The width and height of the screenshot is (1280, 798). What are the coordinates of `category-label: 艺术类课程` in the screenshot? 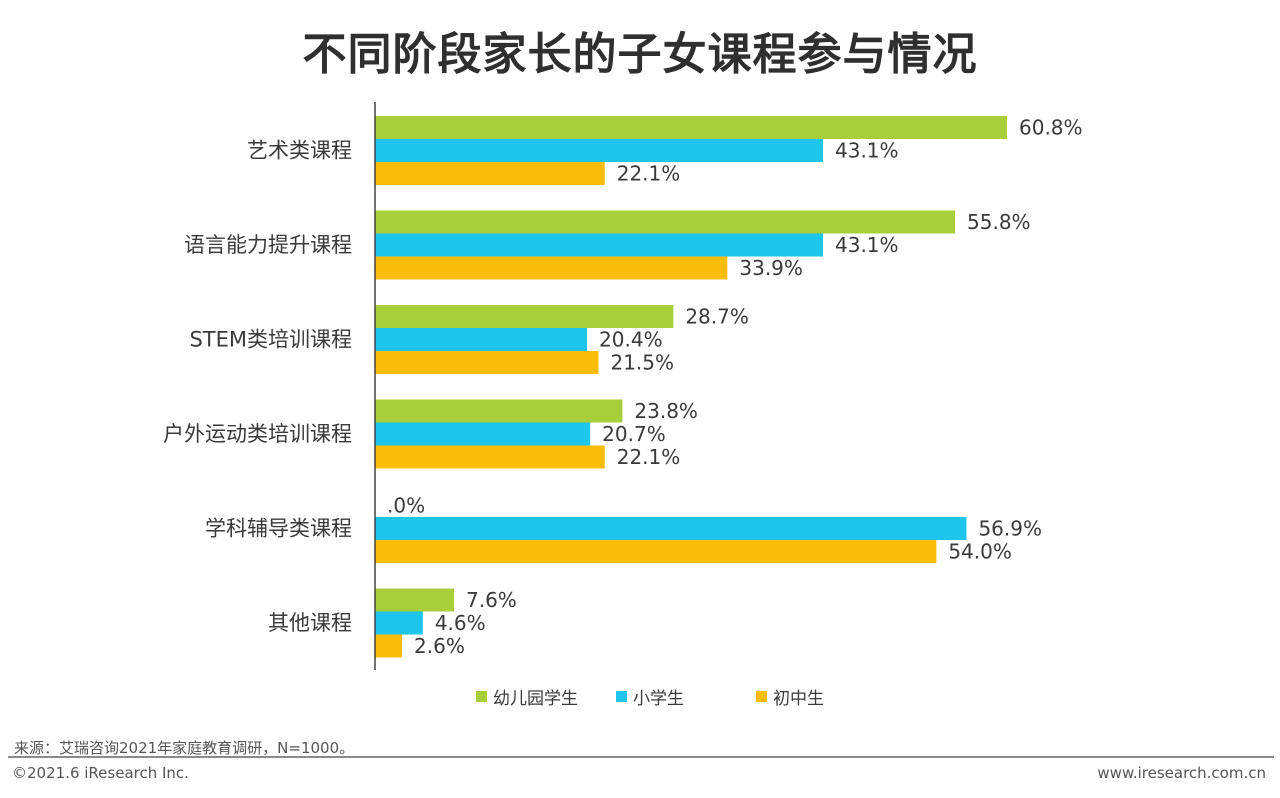 It's located at (299, 151).